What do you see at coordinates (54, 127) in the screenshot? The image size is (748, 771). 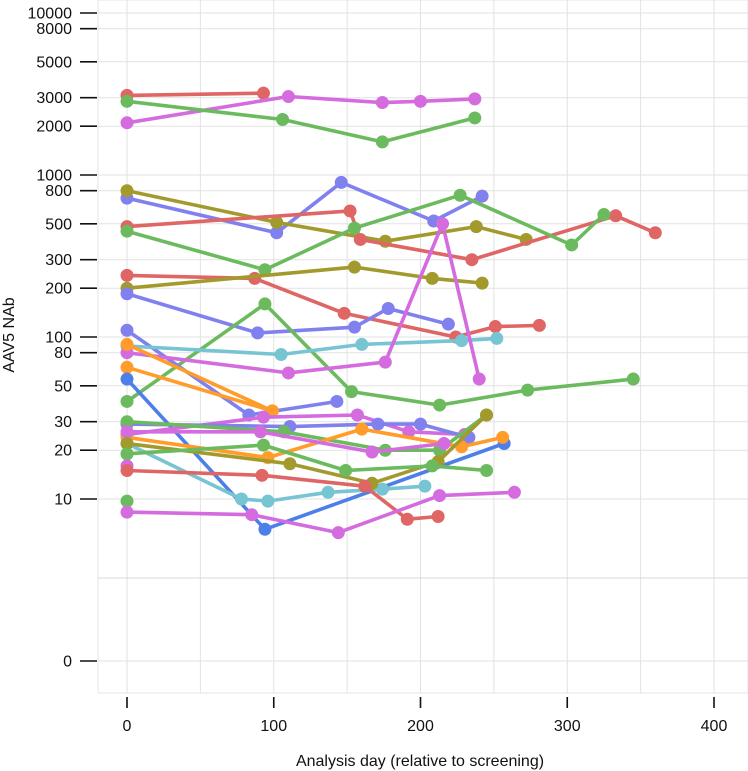 I see `y-tick-label: 2000` at bounding box center [54, 127].